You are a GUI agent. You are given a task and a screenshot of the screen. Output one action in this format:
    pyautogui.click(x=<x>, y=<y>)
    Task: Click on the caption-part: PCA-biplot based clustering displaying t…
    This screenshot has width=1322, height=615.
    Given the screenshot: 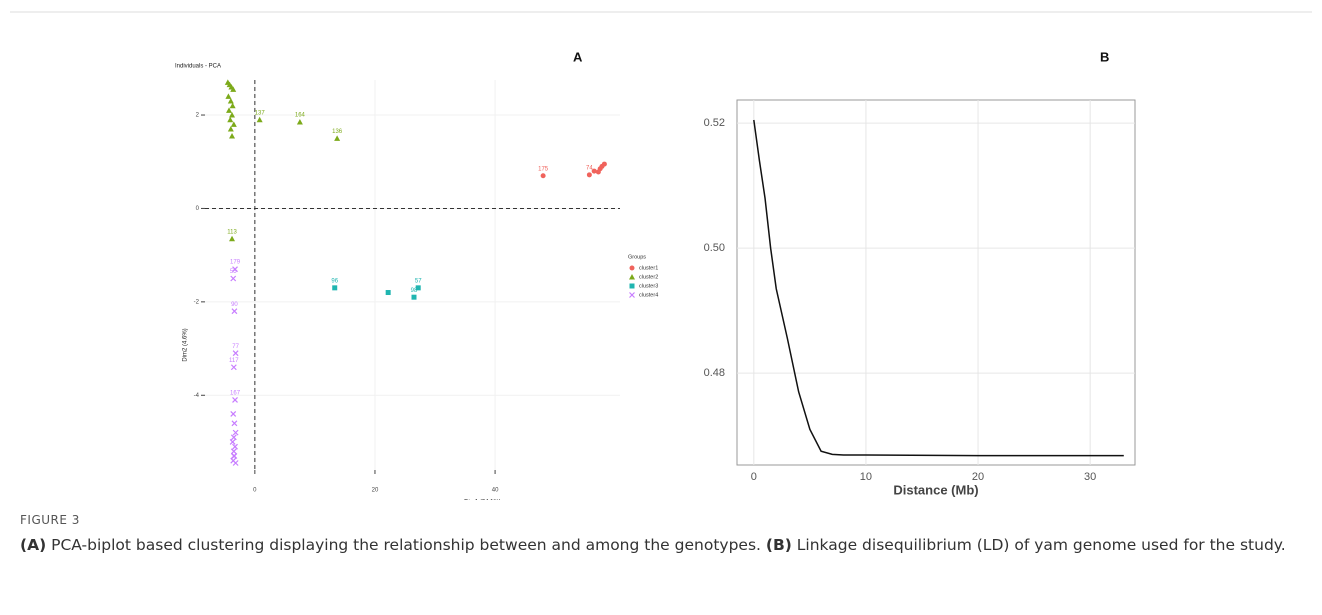 What is the action you would take?
    pyautogui.click(x=406, y=545)
    